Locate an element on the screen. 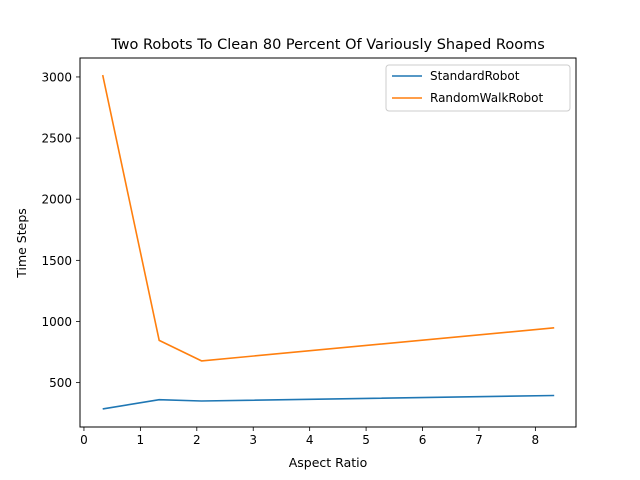 This screenshot has width=640, height=480. series-line-standardrobot is located at coordinates (328, 402).